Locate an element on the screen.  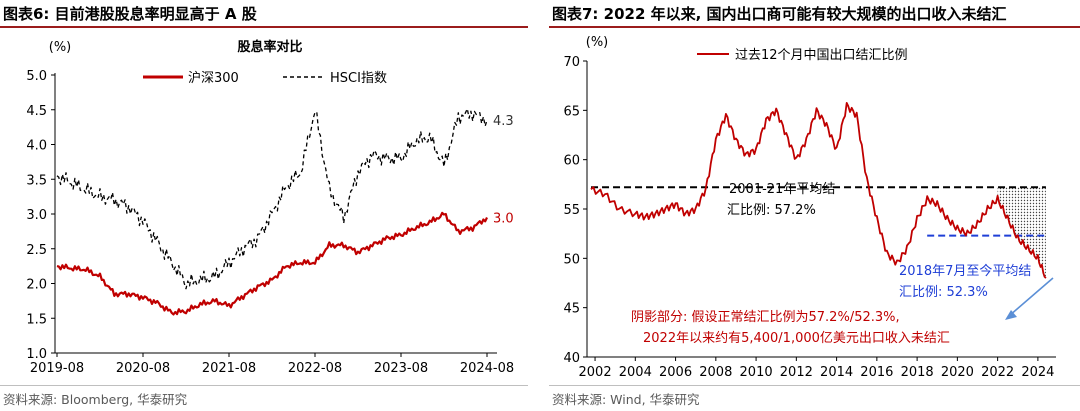
left-source: 资料来源: Bloomberg, 华泰研究 is located at coordinates (95, 399).